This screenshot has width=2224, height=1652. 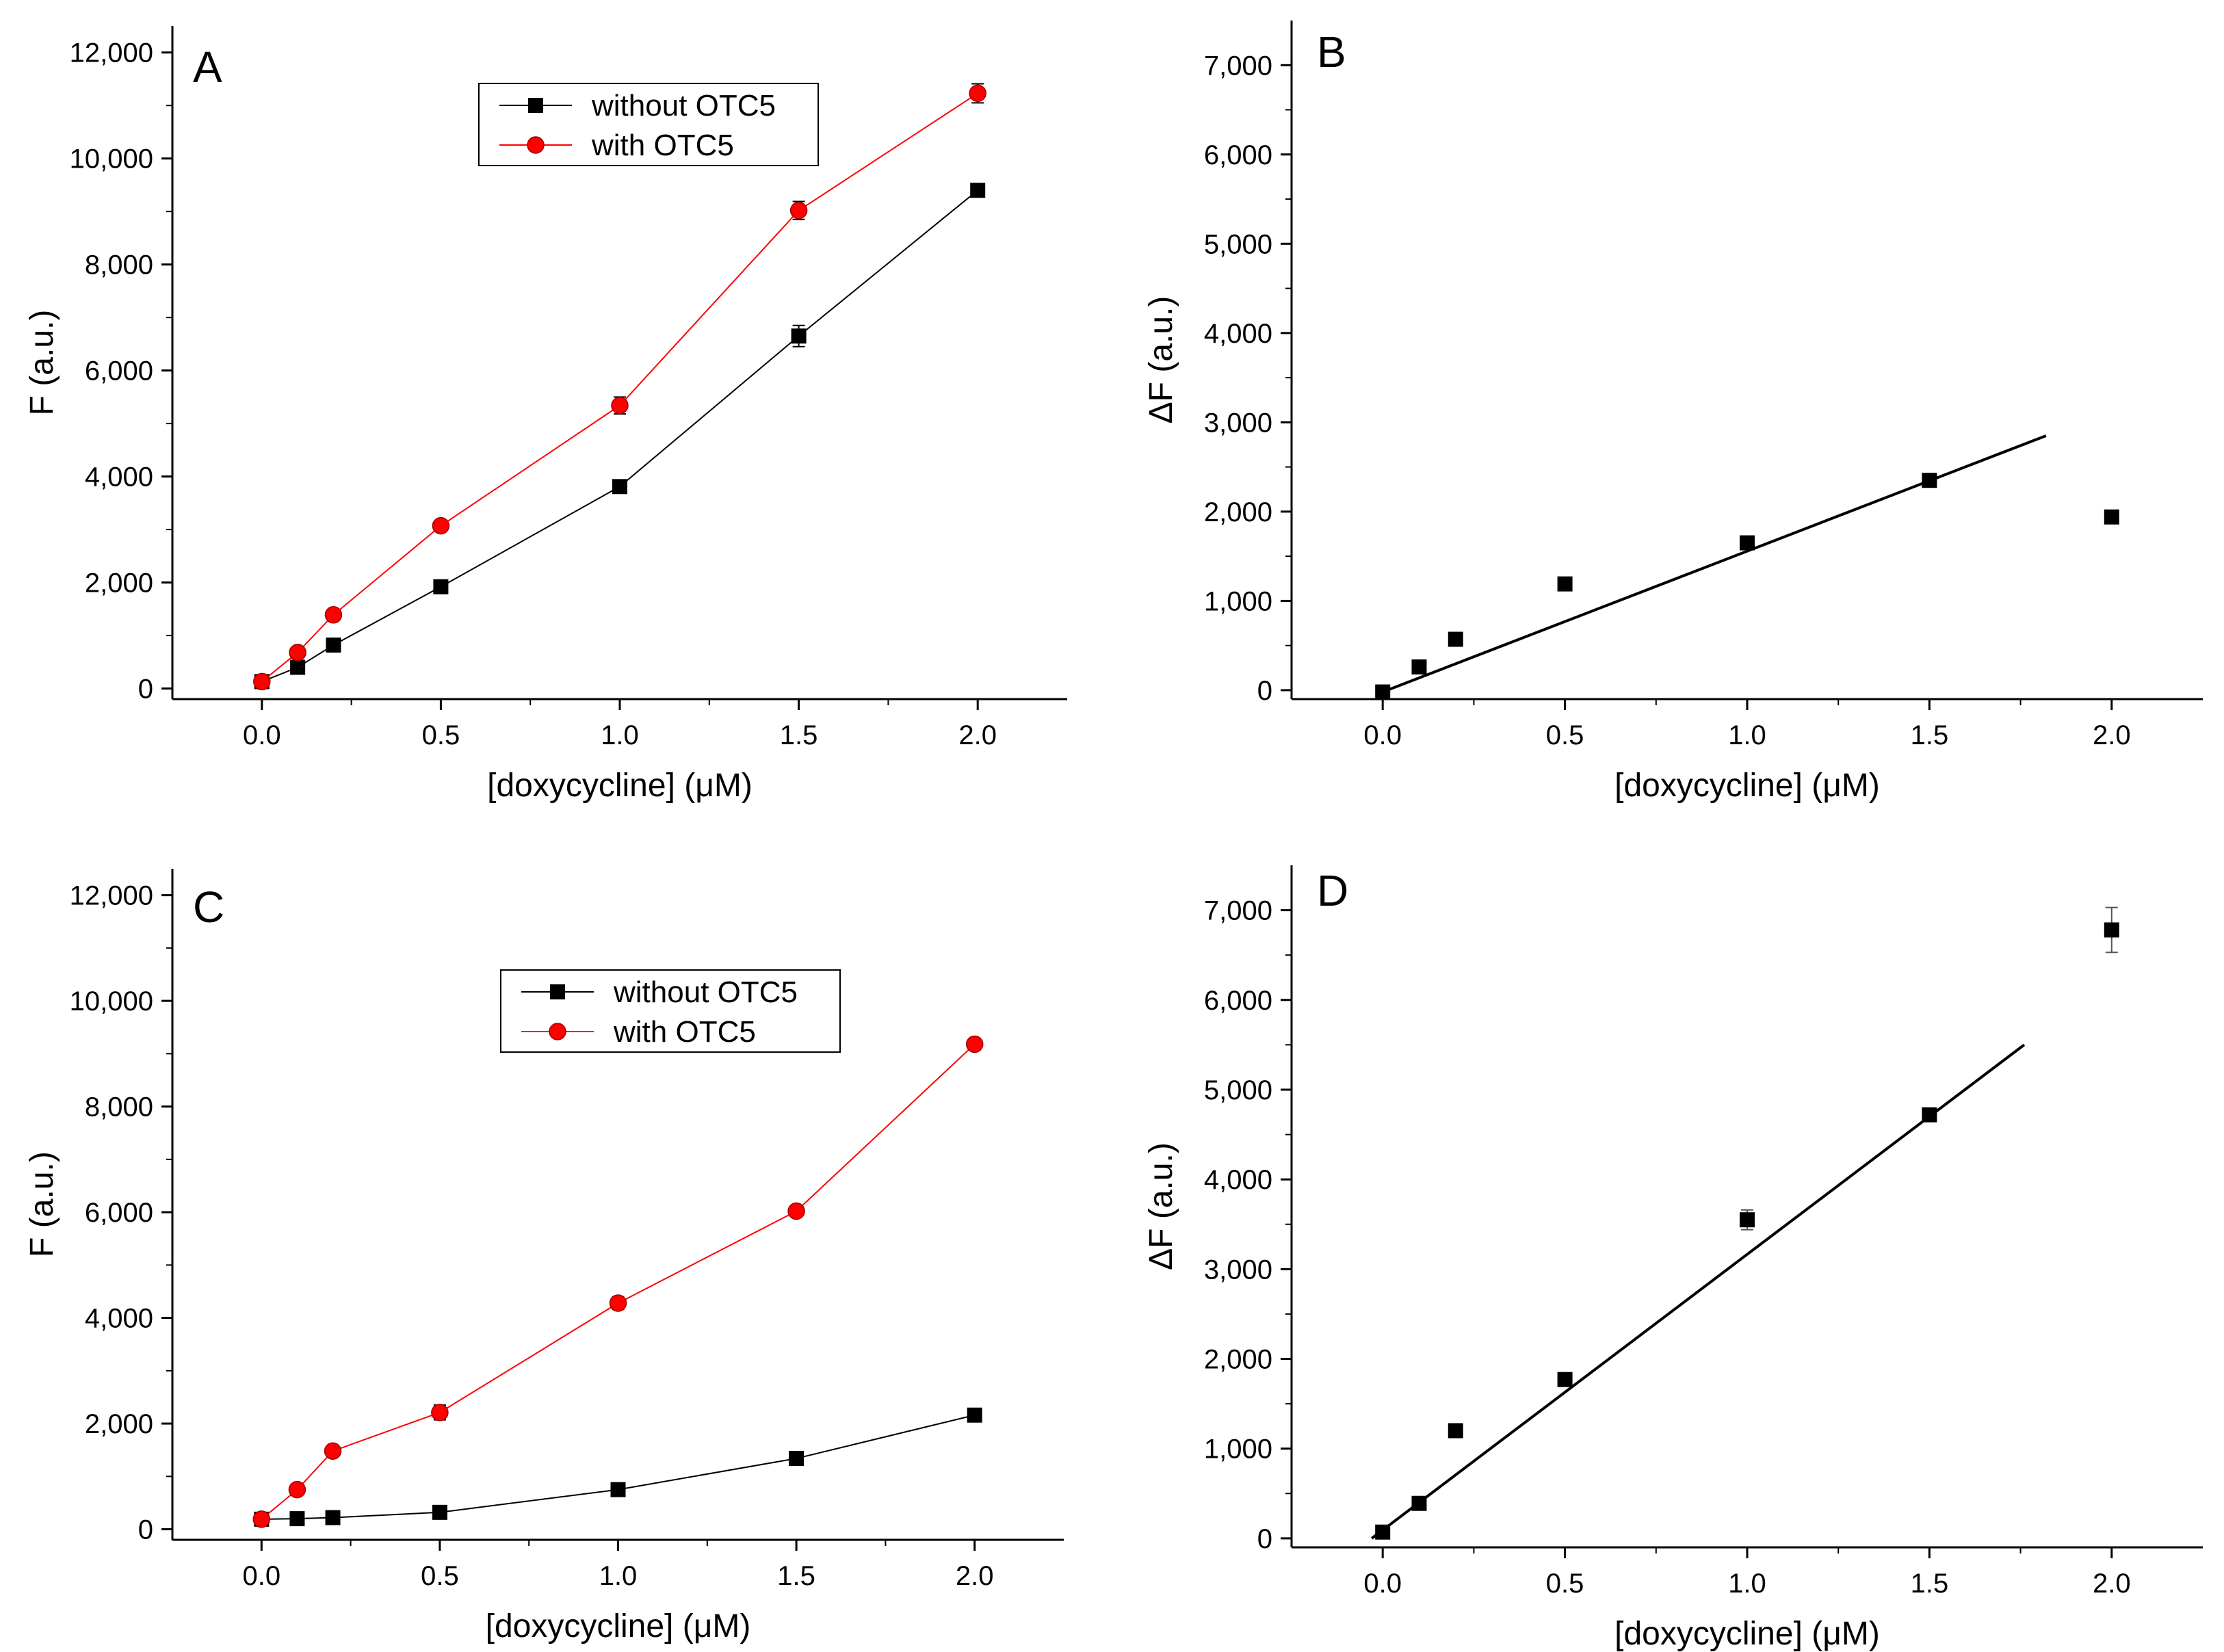 I want to click on panel-c-series-without-otc5-line, so click(x=618, y=1467).